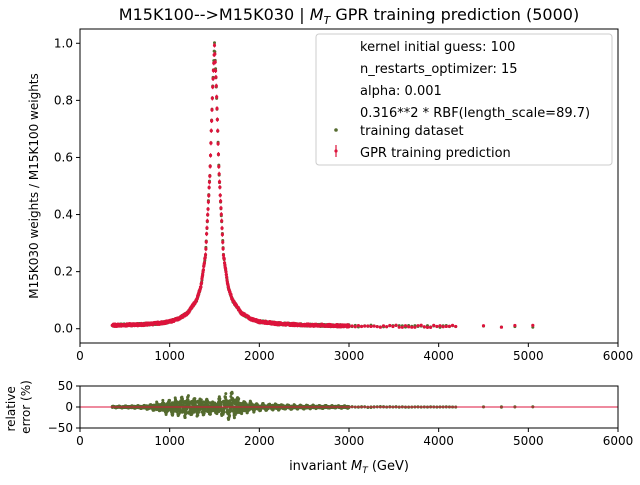 The image size is (640, 485). What do you see at coordinates (438, 356) in the screenshot?
I see `main-x-tick-label: 4000` at bounding box center [438, 356].